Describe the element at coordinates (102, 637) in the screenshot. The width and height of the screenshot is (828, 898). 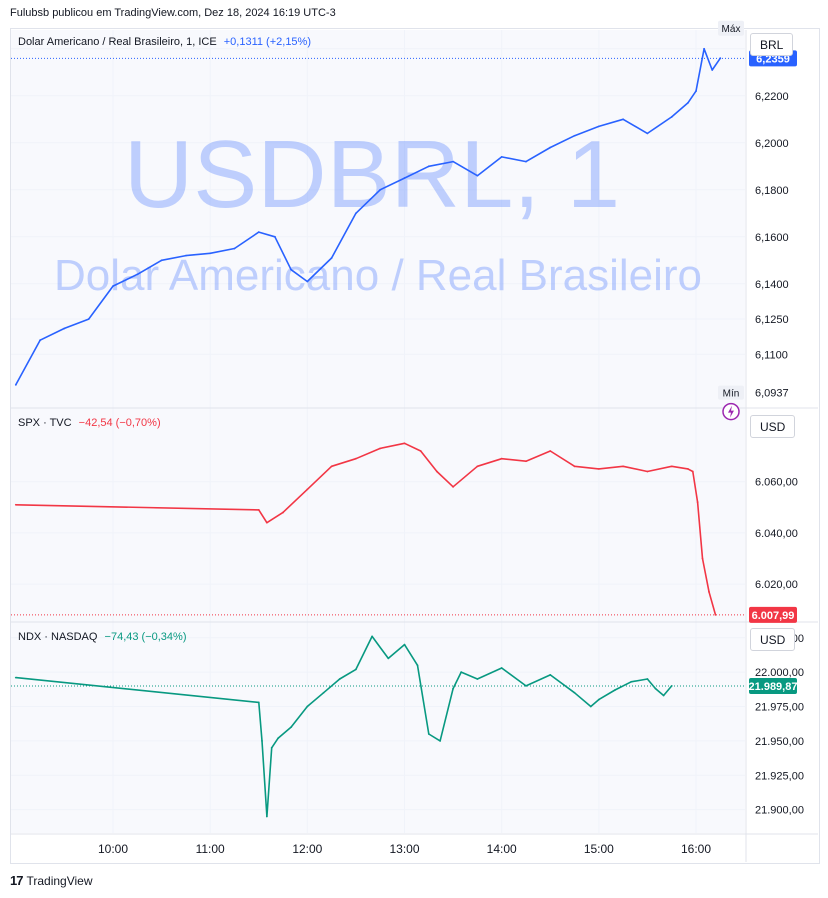
I see `pane3-legend: NDX · NASDAQ −74,43 (−0,34%)` at that location.